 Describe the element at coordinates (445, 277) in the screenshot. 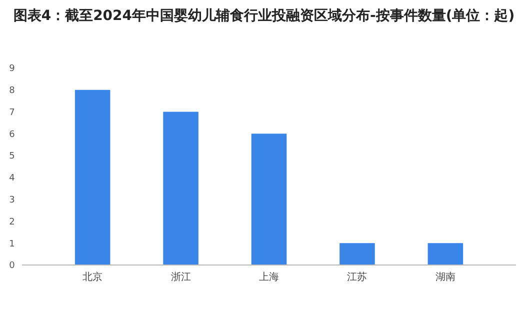

I see `x-tick-label: 湖南` at that location.